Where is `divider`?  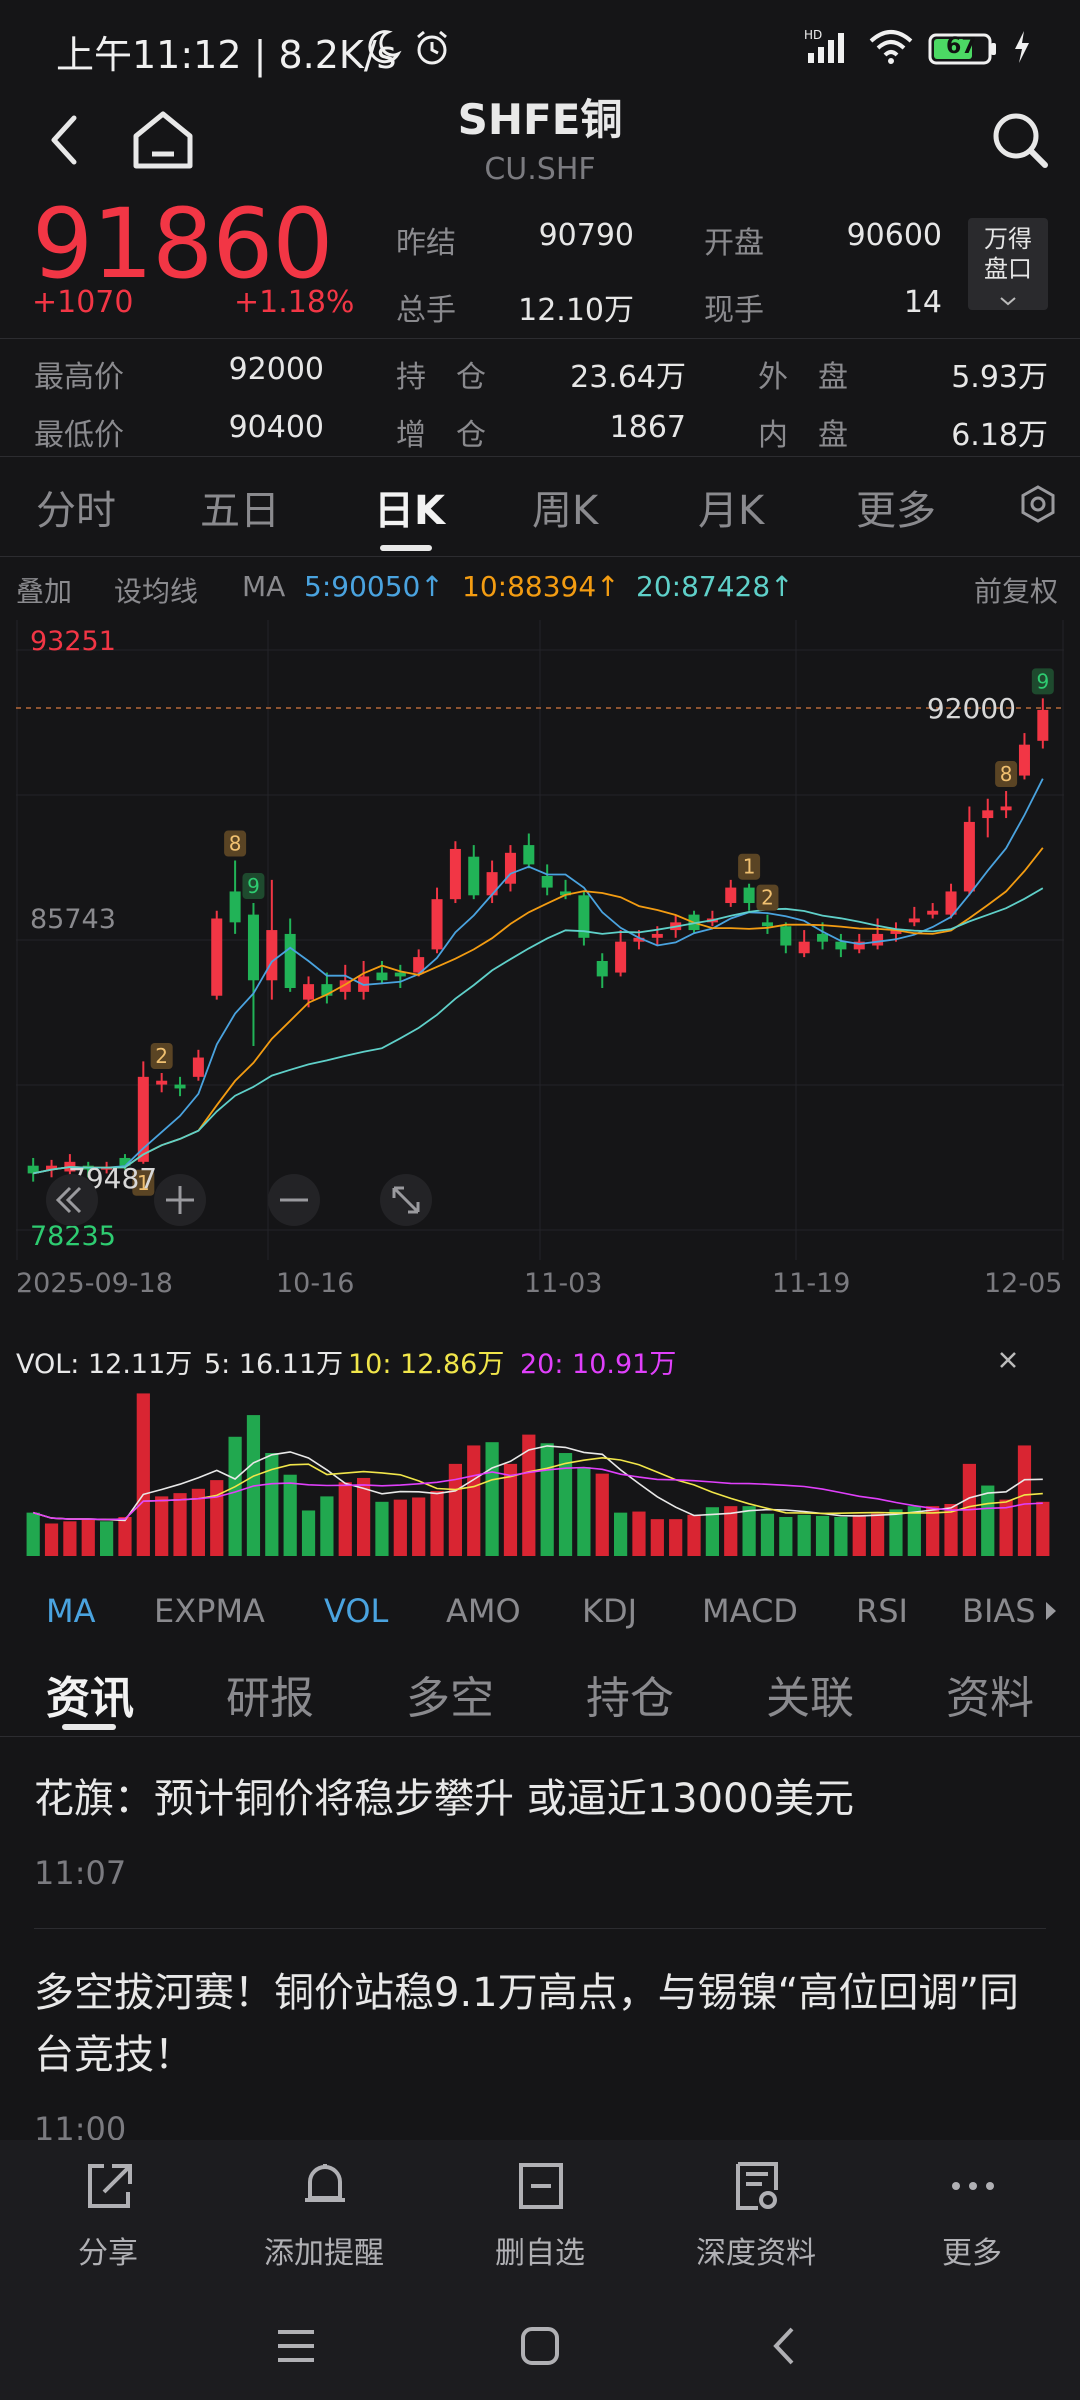 divider is located at coordinates (540, 1736).